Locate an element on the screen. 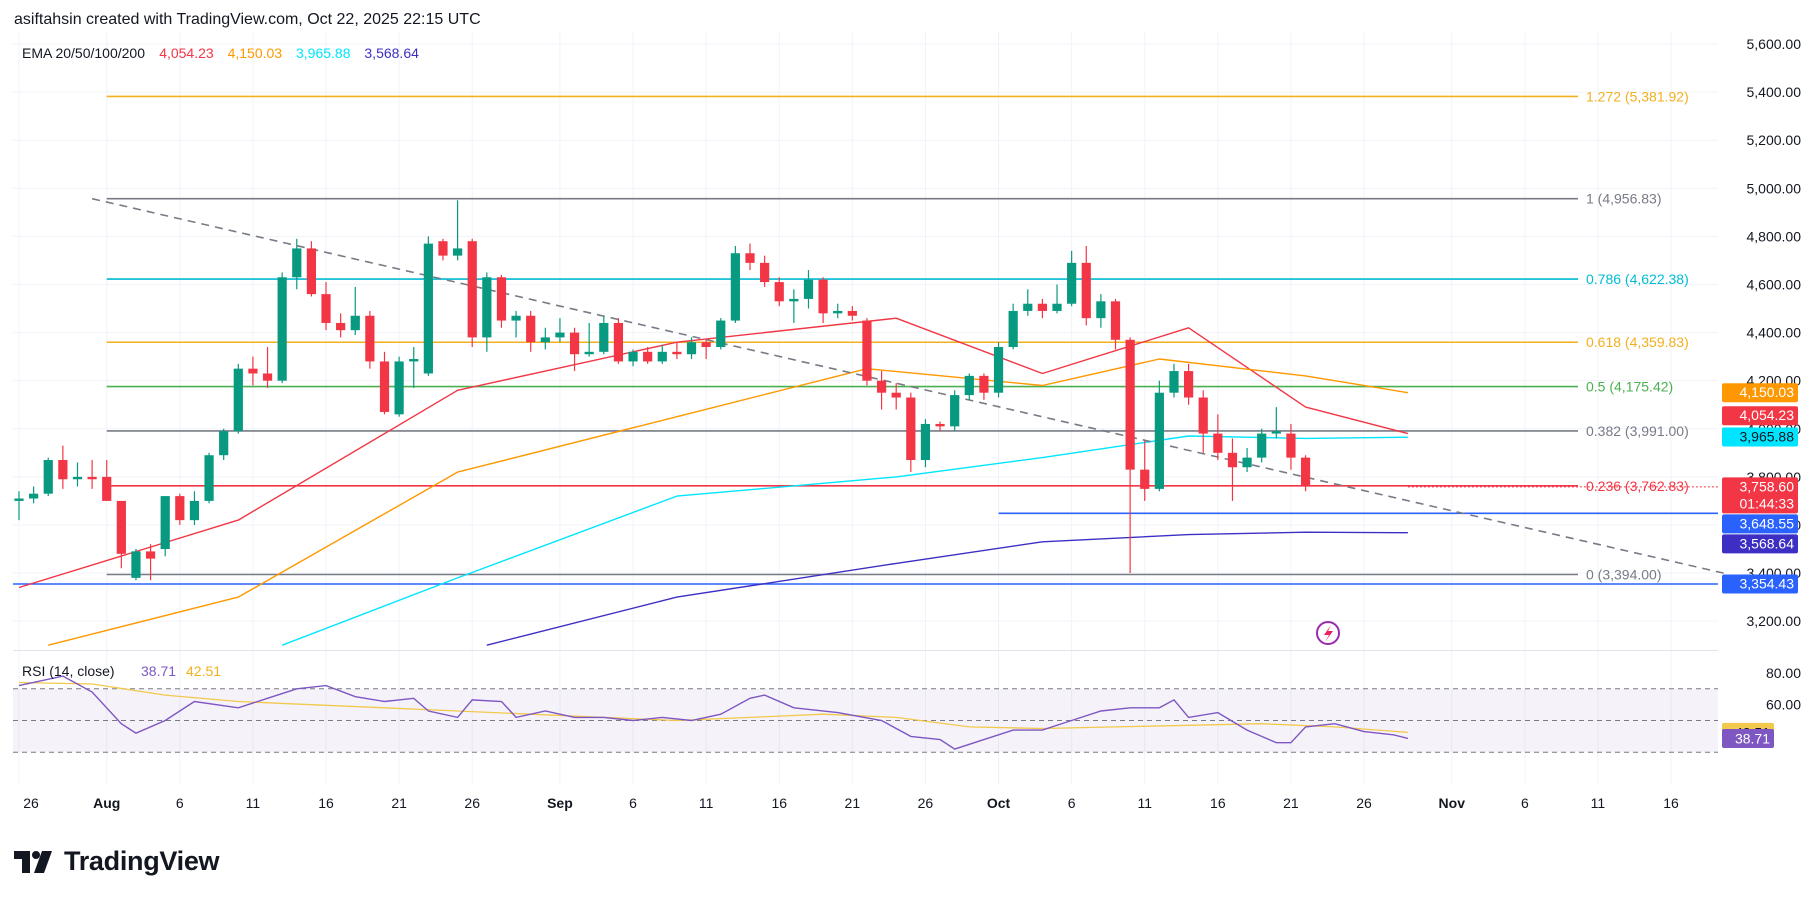  fib-label: 0.618 (4,359.83) is located at coordinates (1637, 342).